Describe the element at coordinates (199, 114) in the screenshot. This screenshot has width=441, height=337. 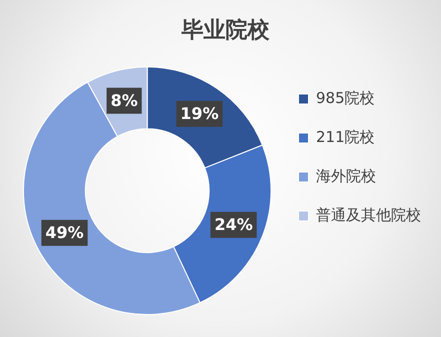
I see `data-label: 19%` at that location.